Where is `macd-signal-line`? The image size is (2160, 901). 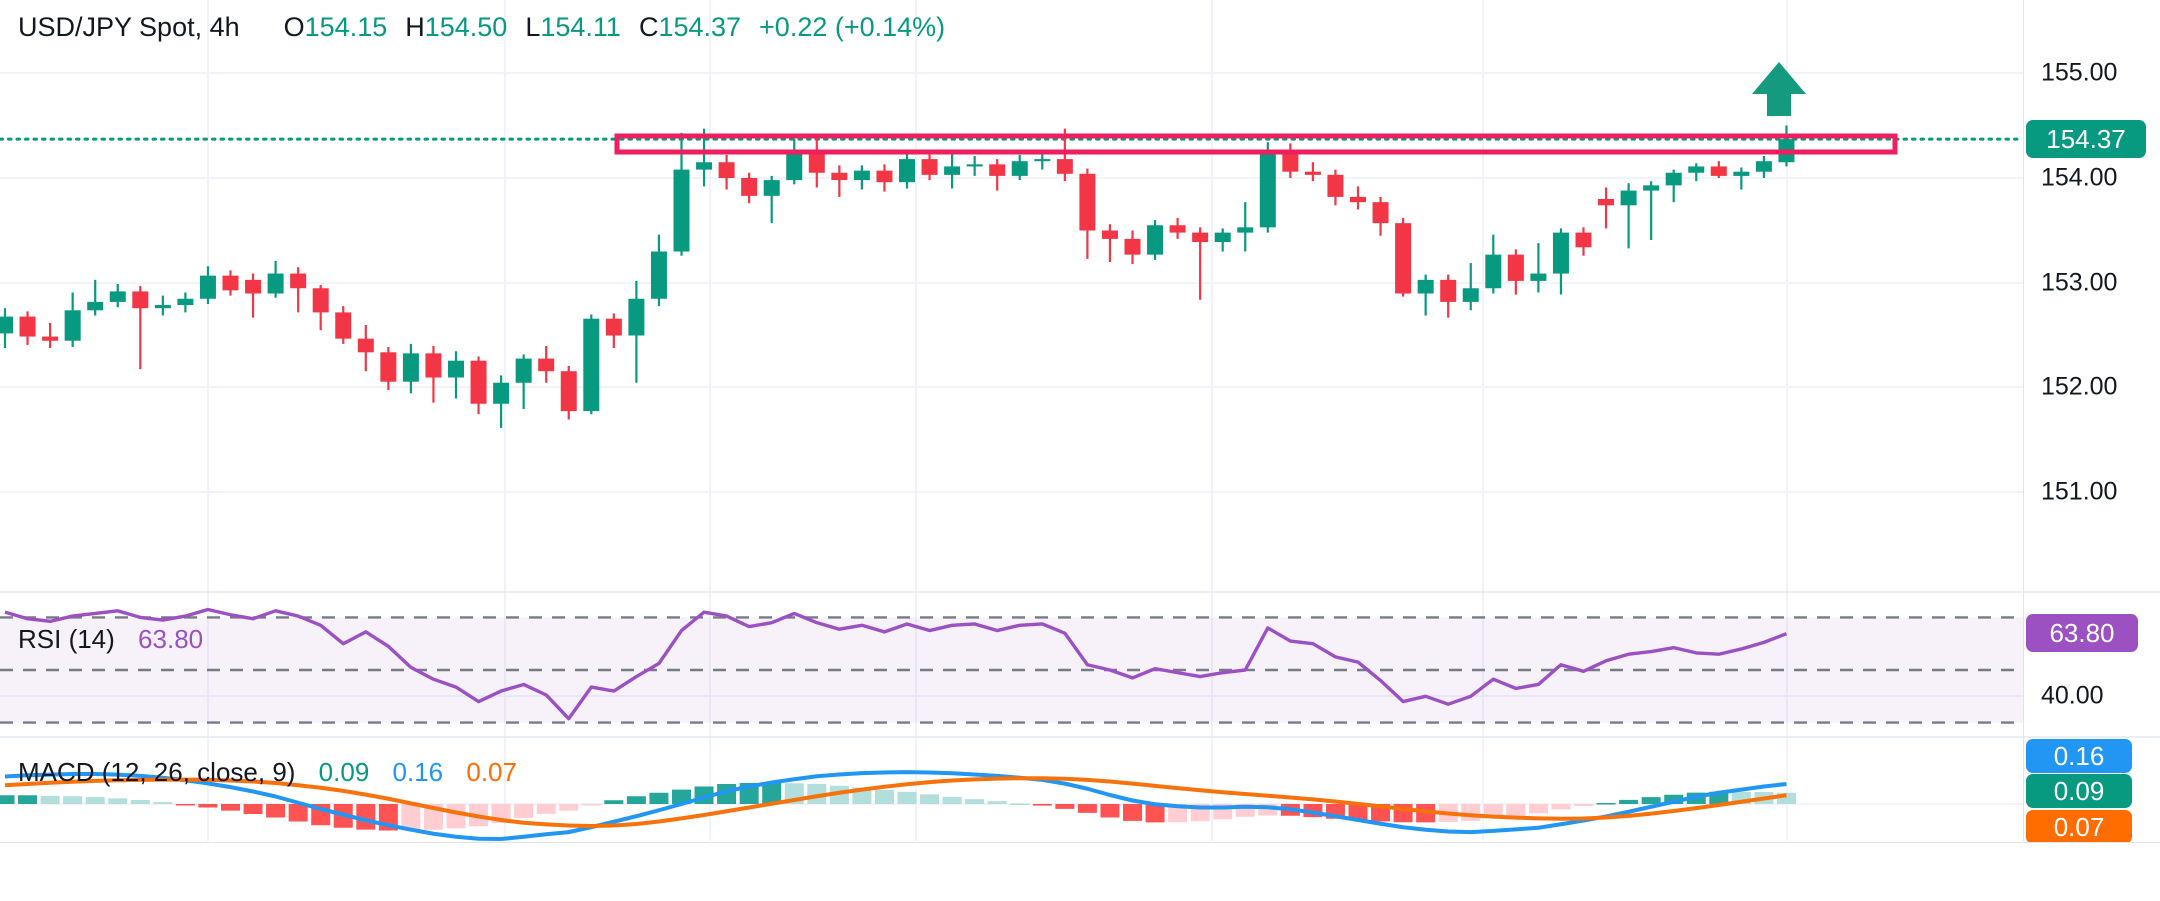
macd-signal-line is located at coordinates (895, 802).